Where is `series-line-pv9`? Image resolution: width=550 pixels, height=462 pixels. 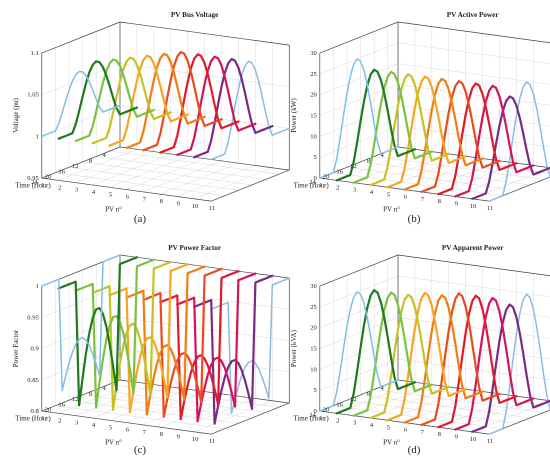 series-line-pv9 is located at coordinates (494, 141).